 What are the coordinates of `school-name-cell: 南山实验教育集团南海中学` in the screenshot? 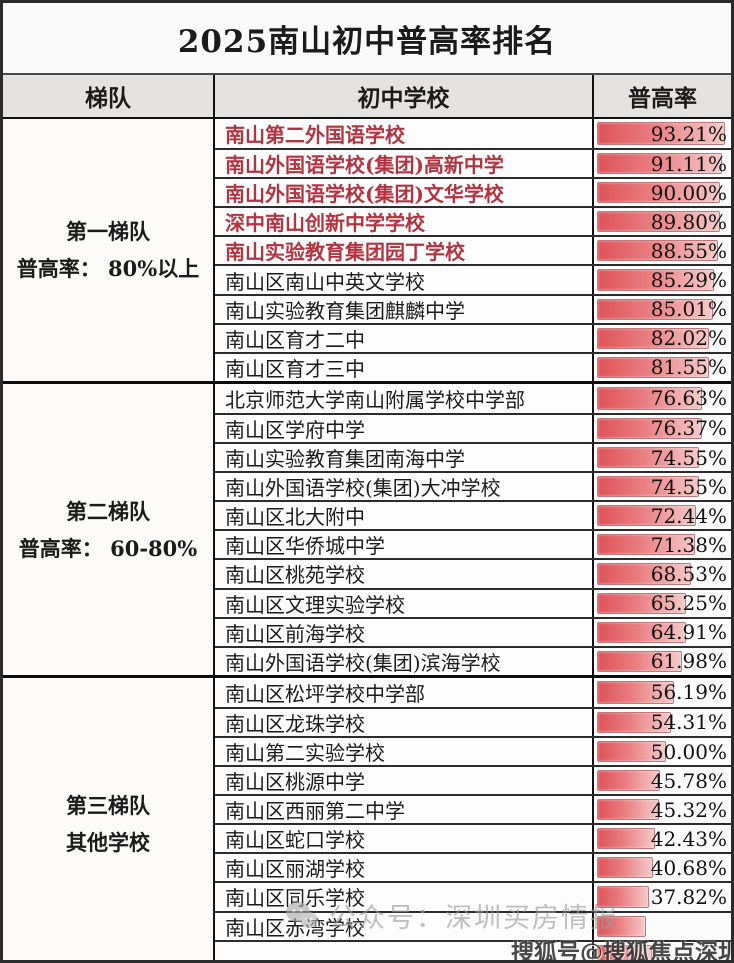 It's located at (404, 458).